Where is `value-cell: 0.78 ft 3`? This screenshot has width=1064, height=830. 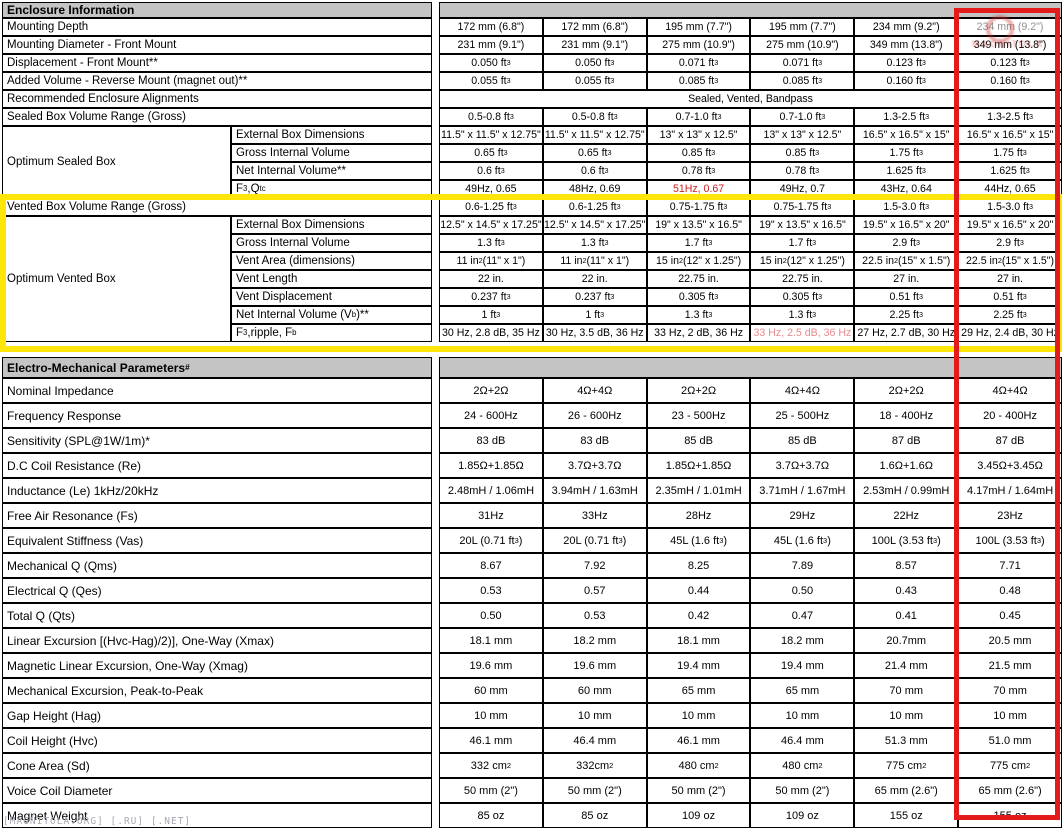 value-cell: 0.78 ft 3 is located at coordinates (698, 171).